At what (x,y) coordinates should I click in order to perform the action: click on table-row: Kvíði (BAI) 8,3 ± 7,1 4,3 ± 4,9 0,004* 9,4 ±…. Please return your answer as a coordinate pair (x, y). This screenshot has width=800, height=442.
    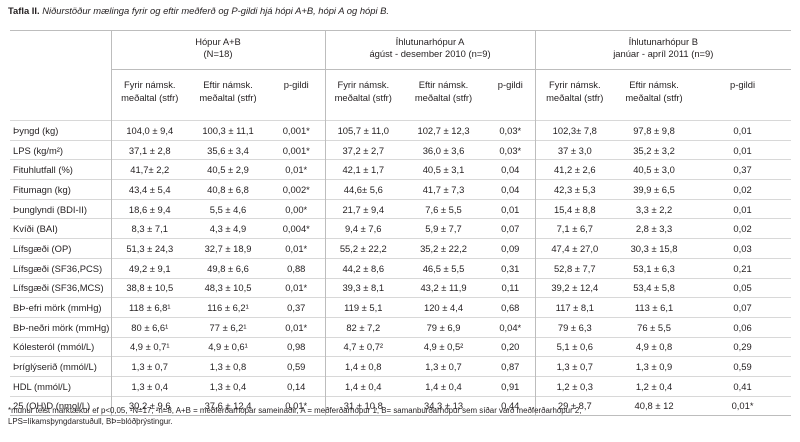
    Looking at the image, I should click on (401, 228).